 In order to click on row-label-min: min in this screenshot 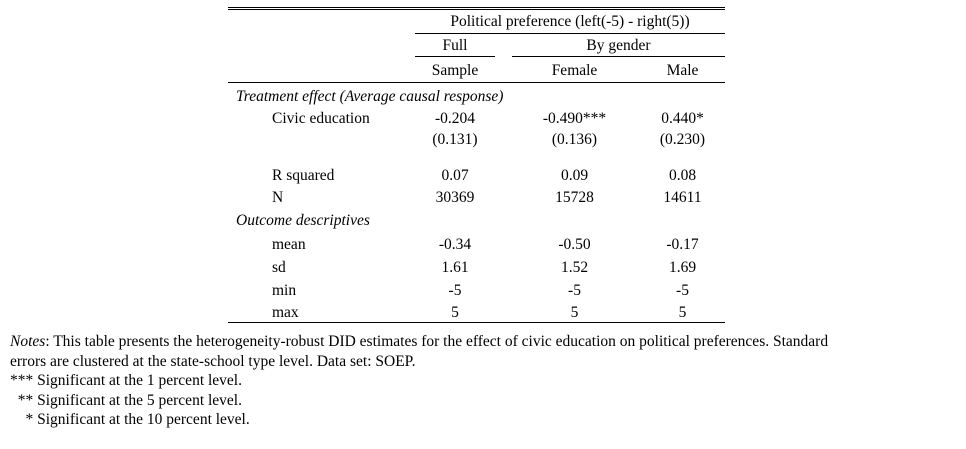, I will do `click(284, 290)`.